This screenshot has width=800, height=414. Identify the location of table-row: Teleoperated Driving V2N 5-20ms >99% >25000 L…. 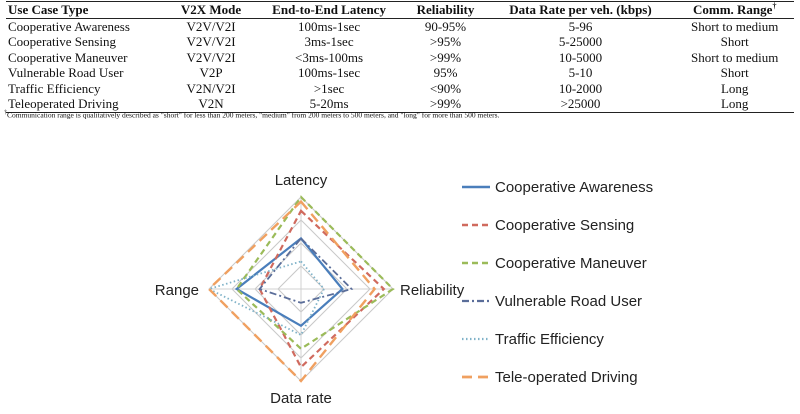
(400, 104).